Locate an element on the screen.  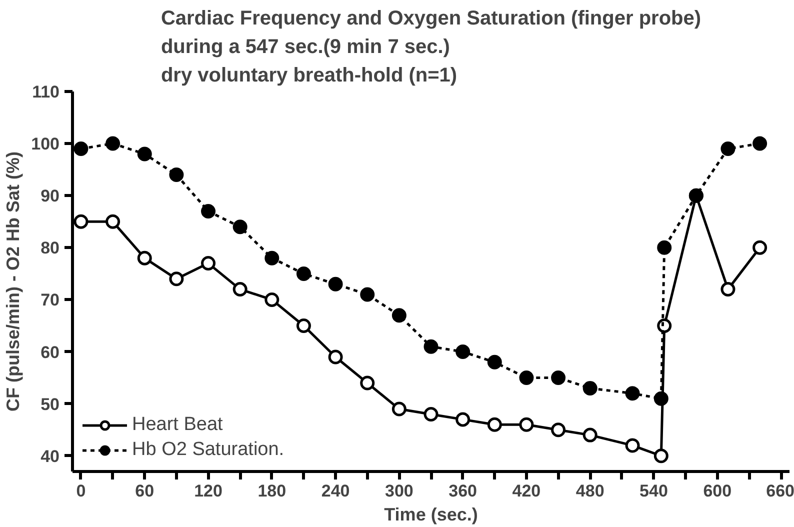
x-tick-label: 480 is located at coordinates (590, 491).